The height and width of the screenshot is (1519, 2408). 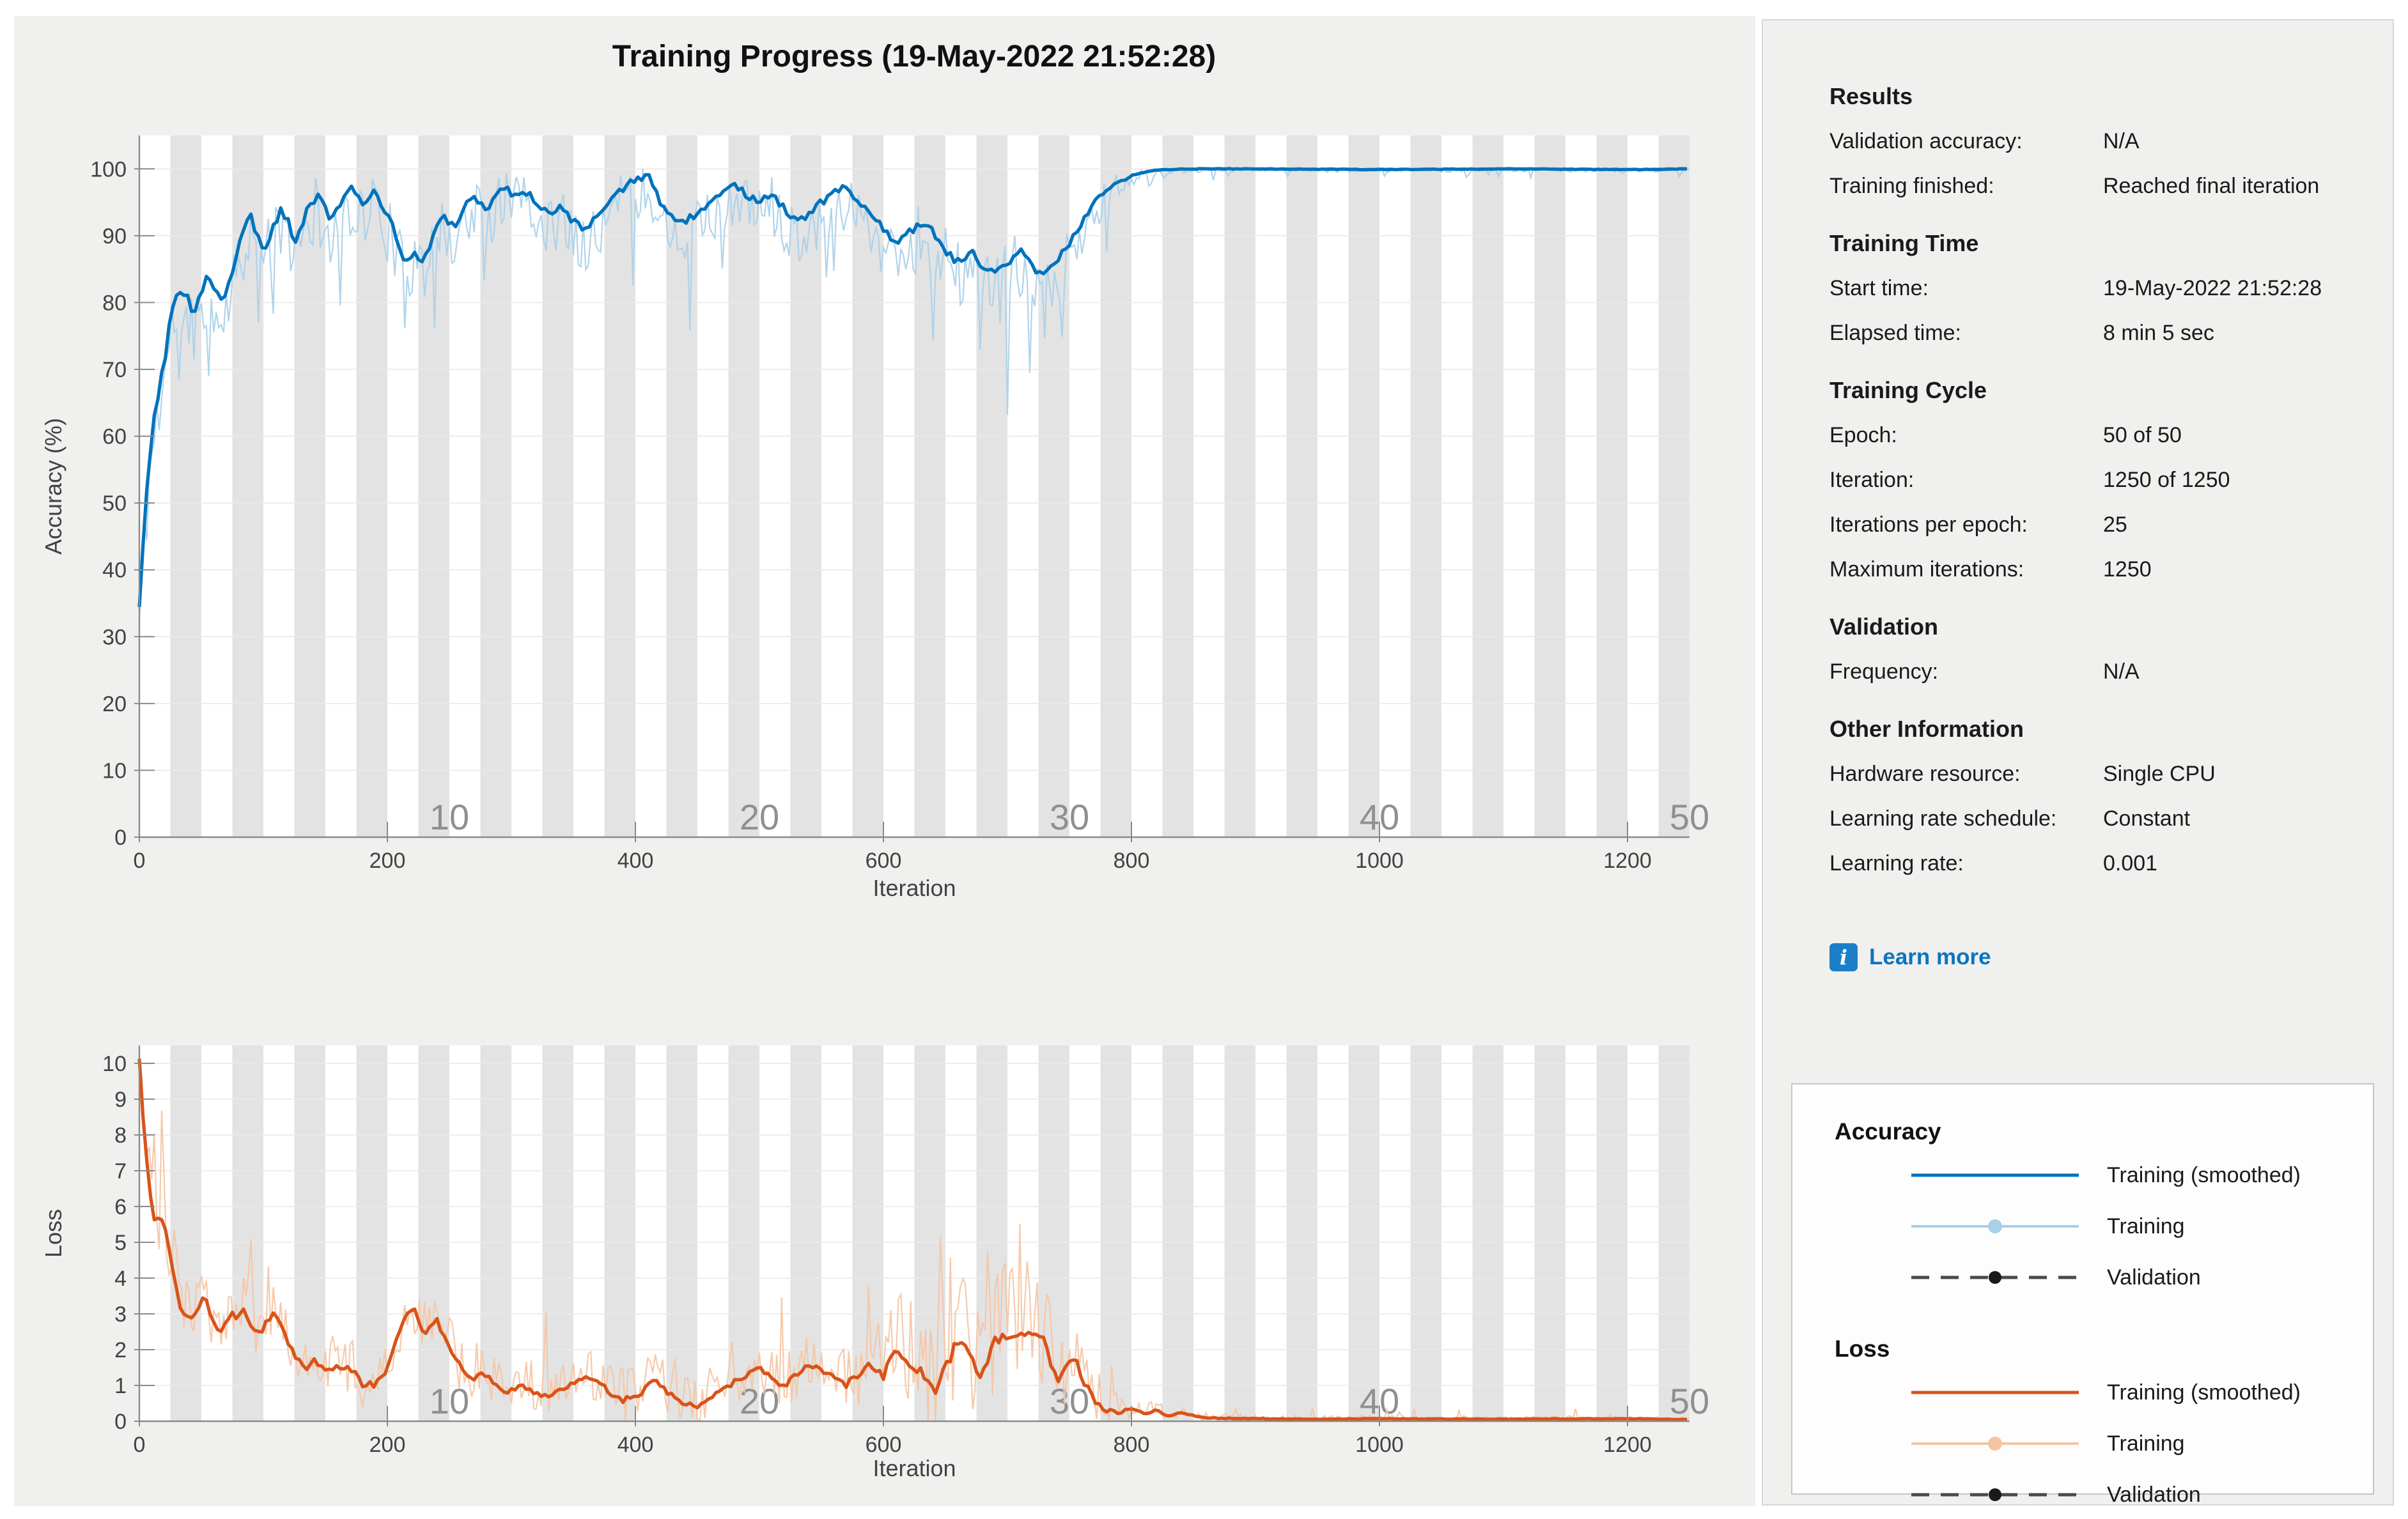 I want to click on y-tick-label: 70, so click(x=115, y=370).